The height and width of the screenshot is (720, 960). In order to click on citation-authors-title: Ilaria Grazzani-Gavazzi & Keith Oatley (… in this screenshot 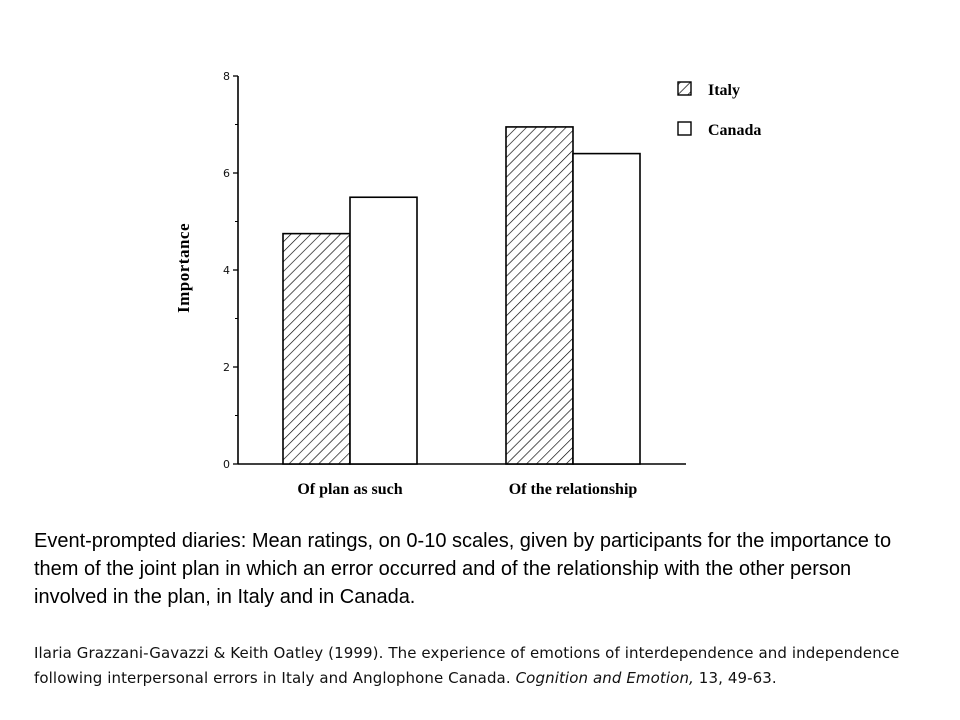, I will do `click(467, 665)`.